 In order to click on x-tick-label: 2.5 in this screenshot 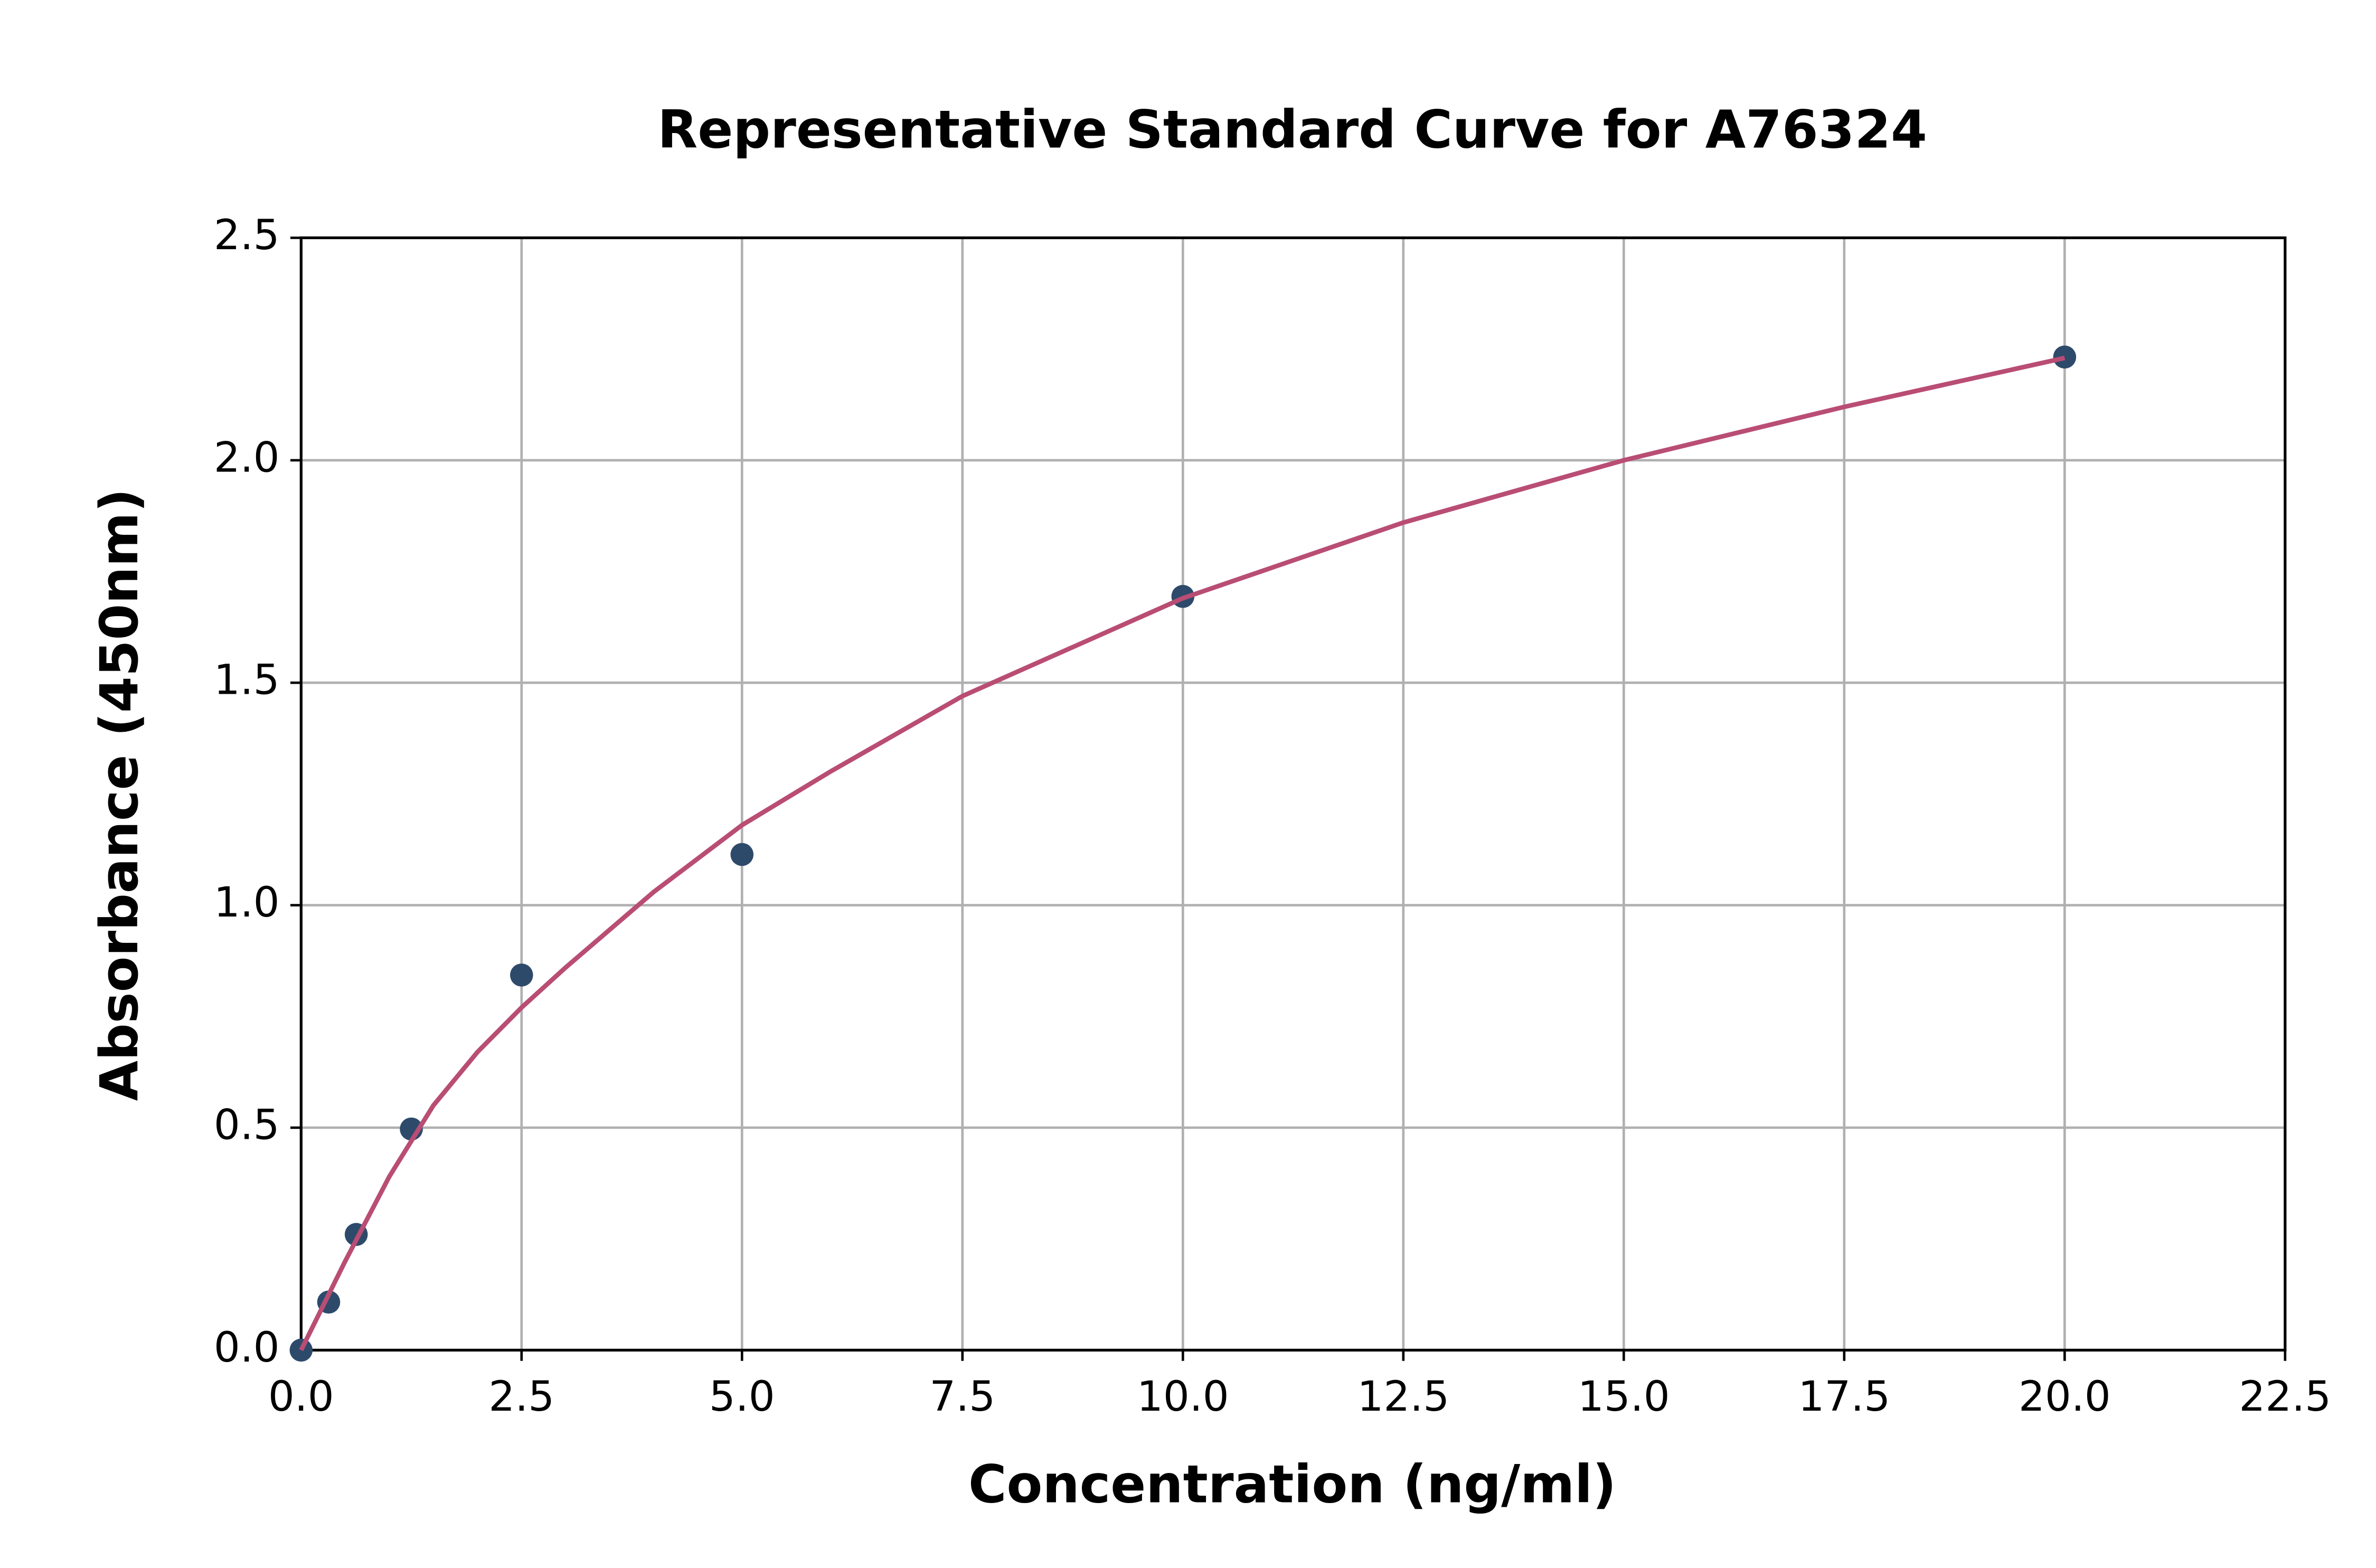, I will do `click(521, 1396)`.